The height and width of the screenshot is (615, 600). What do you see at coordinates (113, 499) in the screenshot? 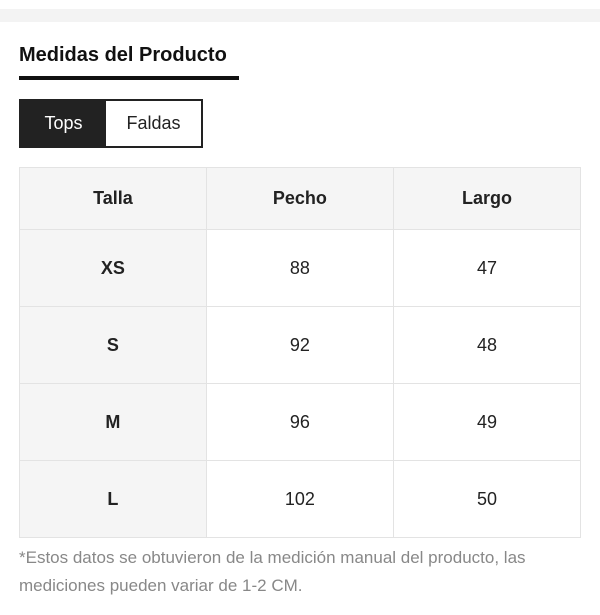
I see `size-cell: L` at bounding box center [113, 499].